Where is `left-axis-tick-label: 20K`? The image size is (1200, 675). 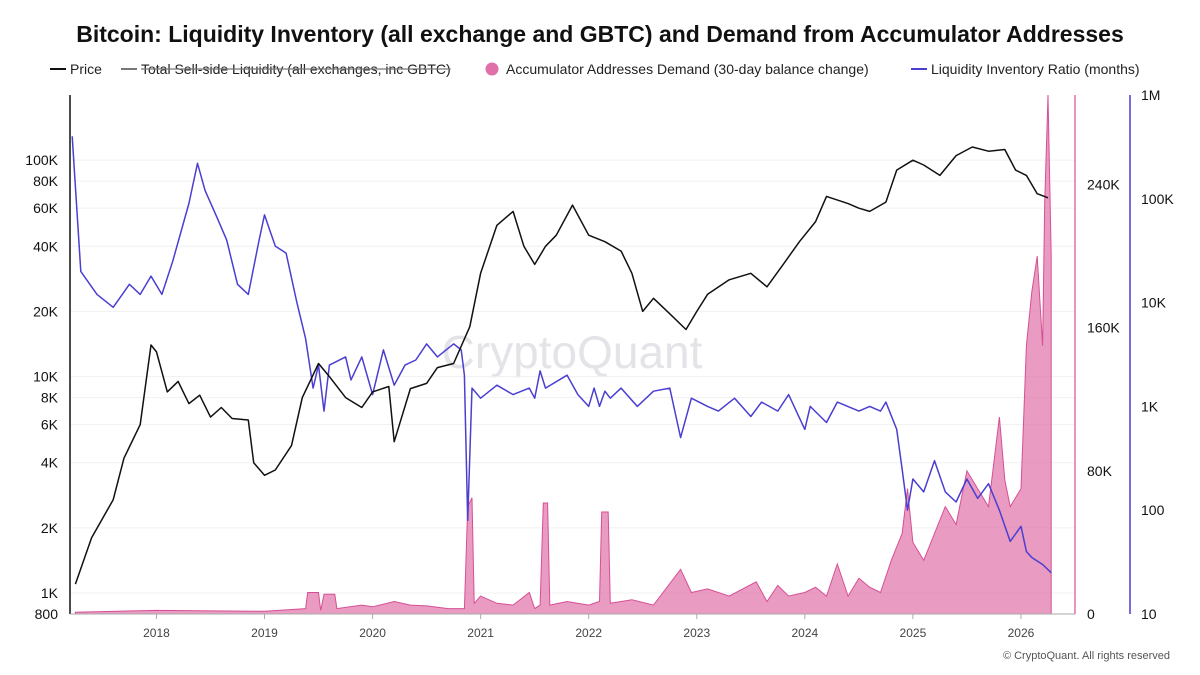
left-axis-tick-label: 20K is located at coordinates (46, 311).